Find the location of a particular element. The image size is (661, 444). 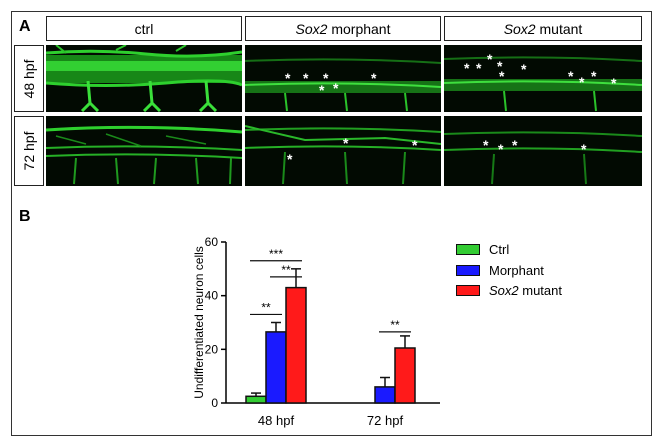

column-header-ctrl: ctrl is located at coordinates (144, 28).